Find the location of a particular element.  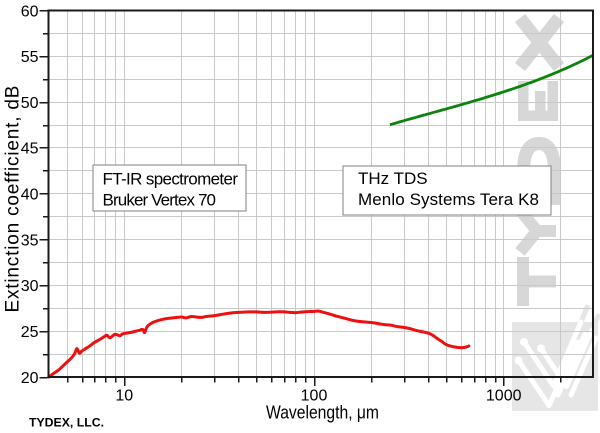

svg-text: 50 is located at coordinates (30, 103).